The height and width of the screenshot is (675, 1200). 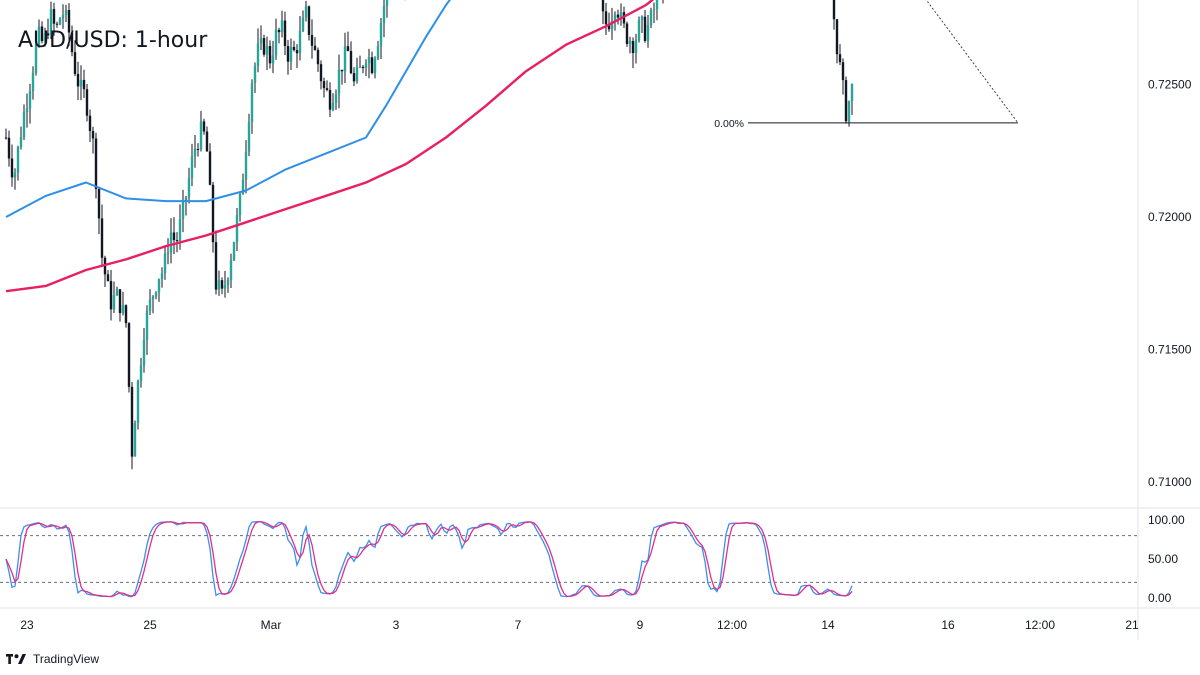 I want to click on time-tick-label: 21, so click(x=1132, y=625).